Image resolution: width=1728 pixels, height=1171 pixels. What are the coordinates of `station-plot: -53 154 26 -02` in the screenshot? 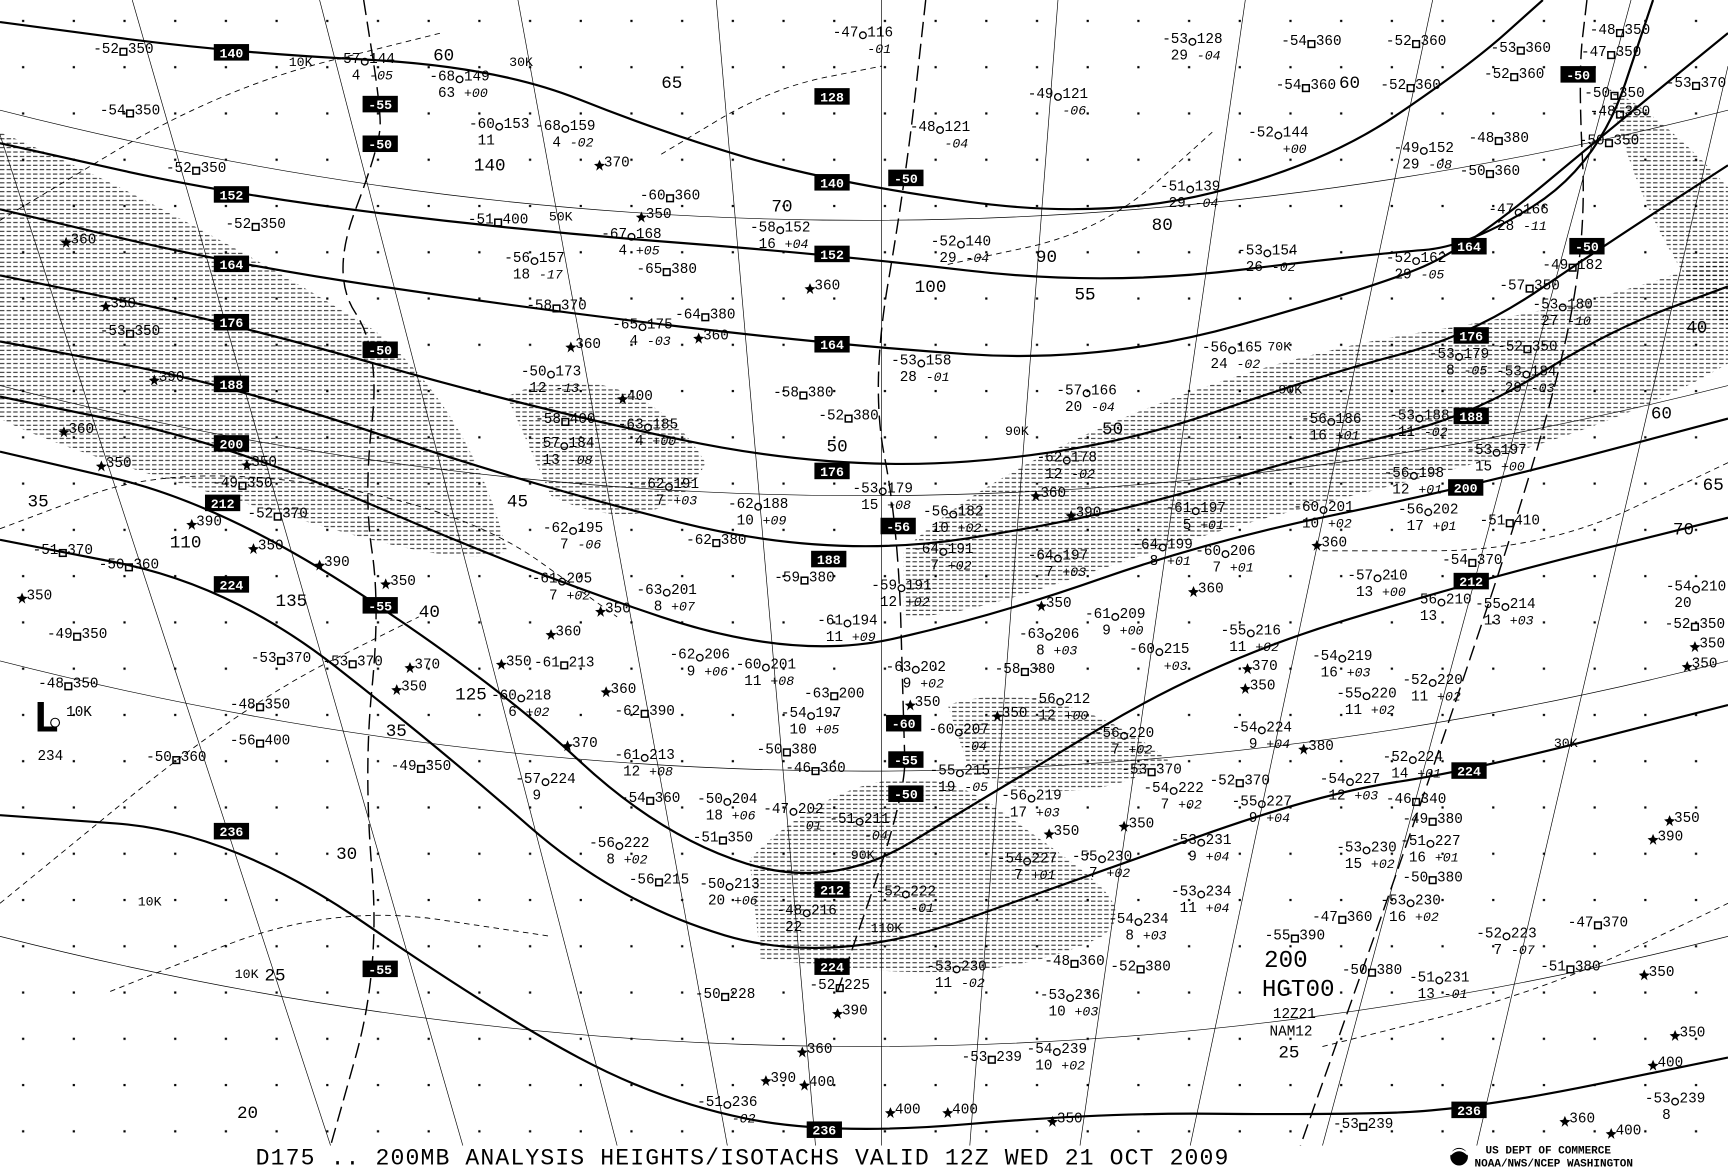 It's located at (1267, 259).